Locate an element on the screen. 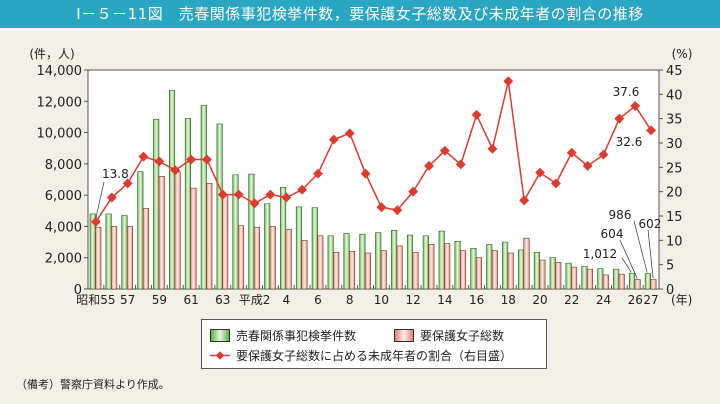  y-left-tick-label: 12,000 is located at coordinates (60, 102).